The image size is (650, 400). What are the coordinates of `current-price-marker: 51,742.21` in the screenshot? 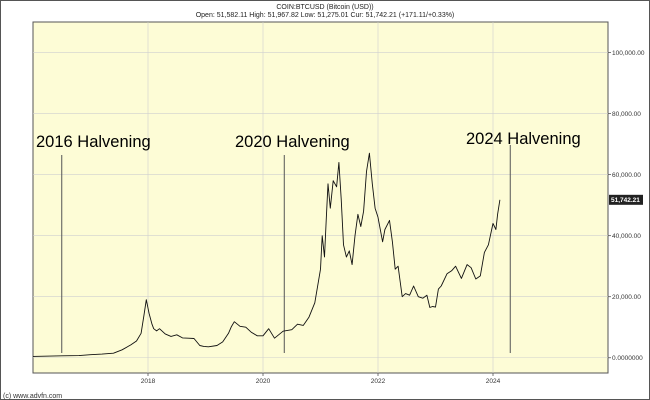 It's located at (626, 199).